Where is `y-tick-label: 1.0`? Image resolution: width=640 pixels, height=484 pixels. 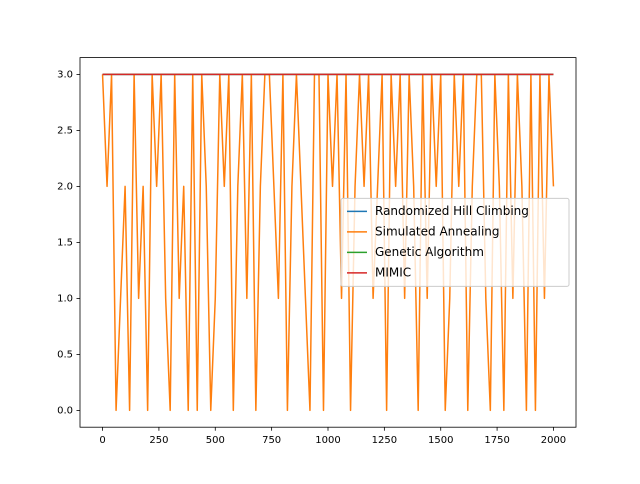
y-tick-label: 1.0 is located at coordinates (65, 298).